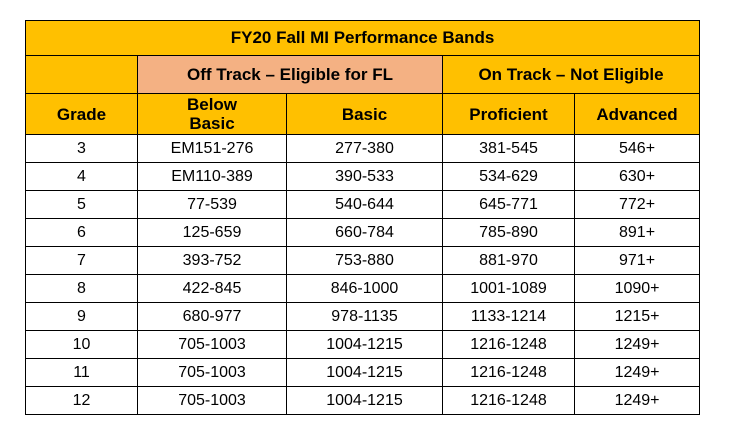  I want to click on cell-below-basic: 422-845, so click(212, 288).